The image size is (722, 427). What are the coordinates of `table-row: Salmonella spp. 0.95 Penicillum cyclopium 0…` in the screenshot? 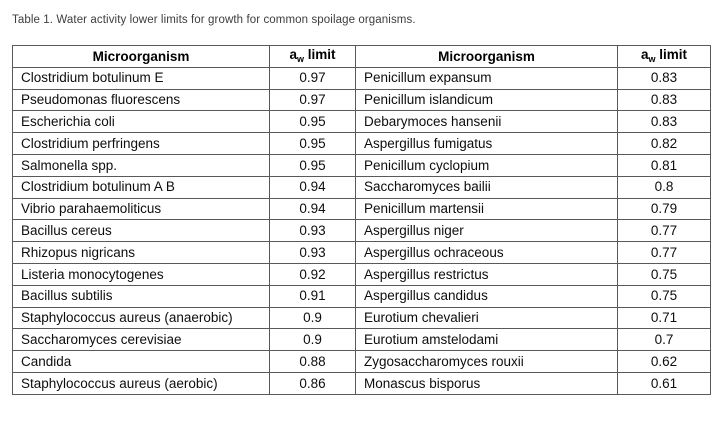 It's located at (361, 165).